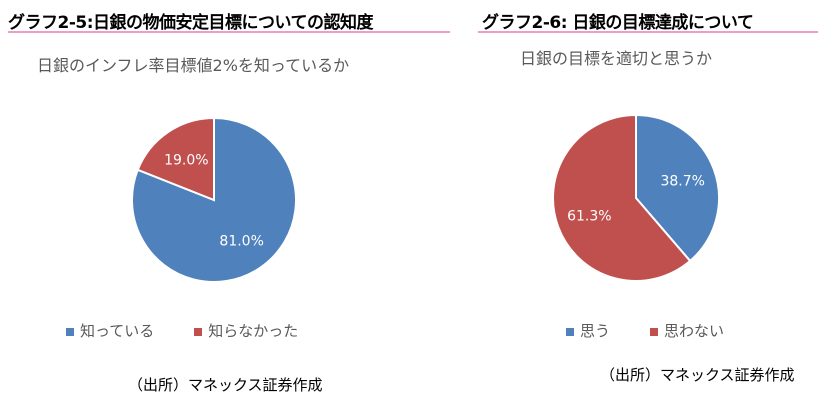 This screenshot has width=837, height=418. Describe the element at coordinates (682, 182) in the screenshot. I see `pie-data-label: 38.7%` at that location.